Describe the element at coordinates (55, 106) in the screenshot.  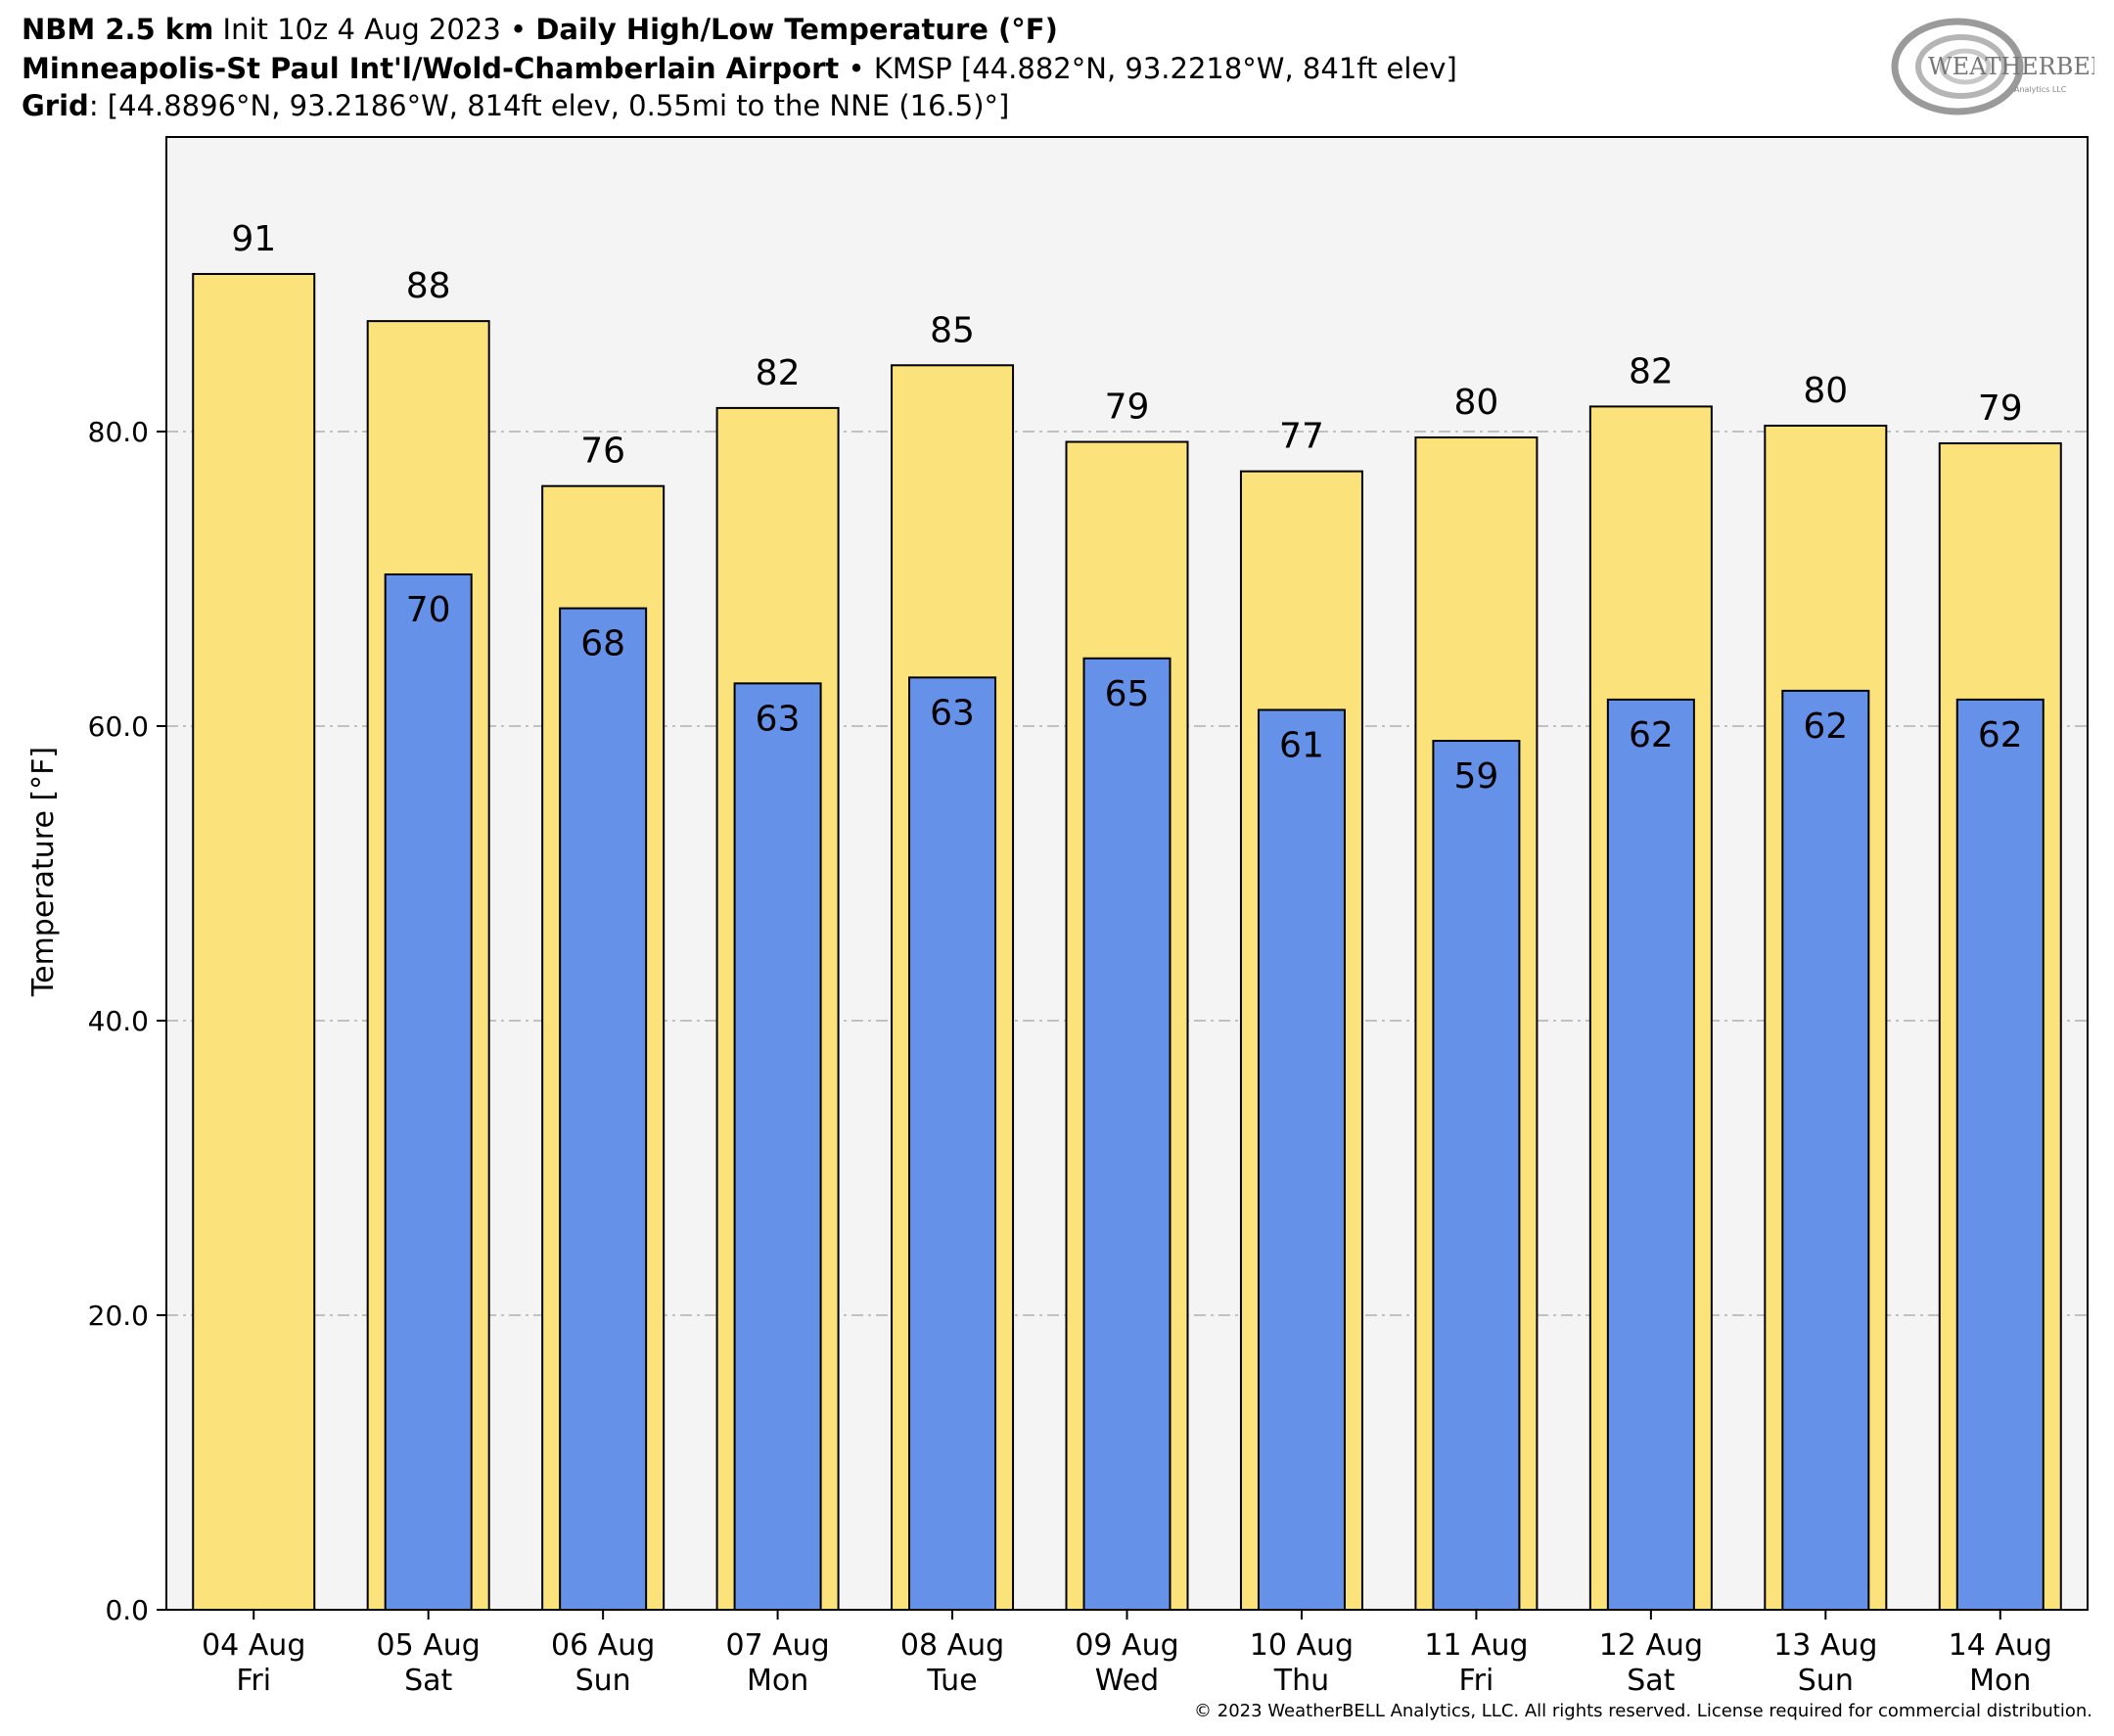
I see `grid-label: Grid` at that location.